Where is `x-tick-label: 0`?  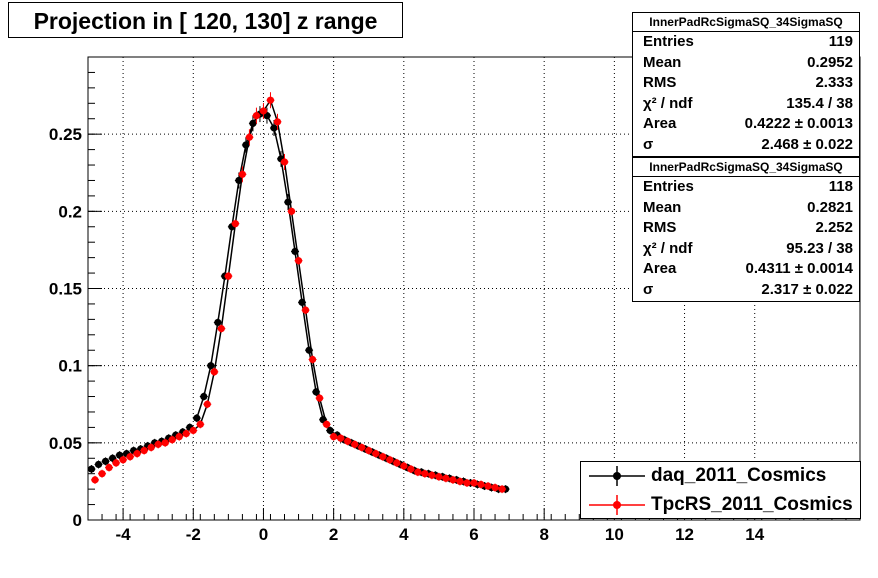 x-tick-label: 0 is located at coordinates (263, 534).